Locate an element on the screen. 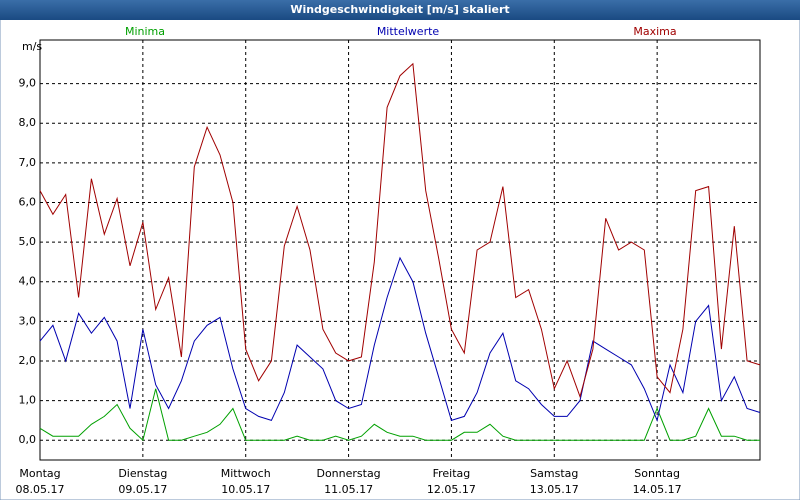 This screenshot has height=504, width=800. x-tick-label: Donnerstag 11.05.17 is located at coordinates (348, 481).